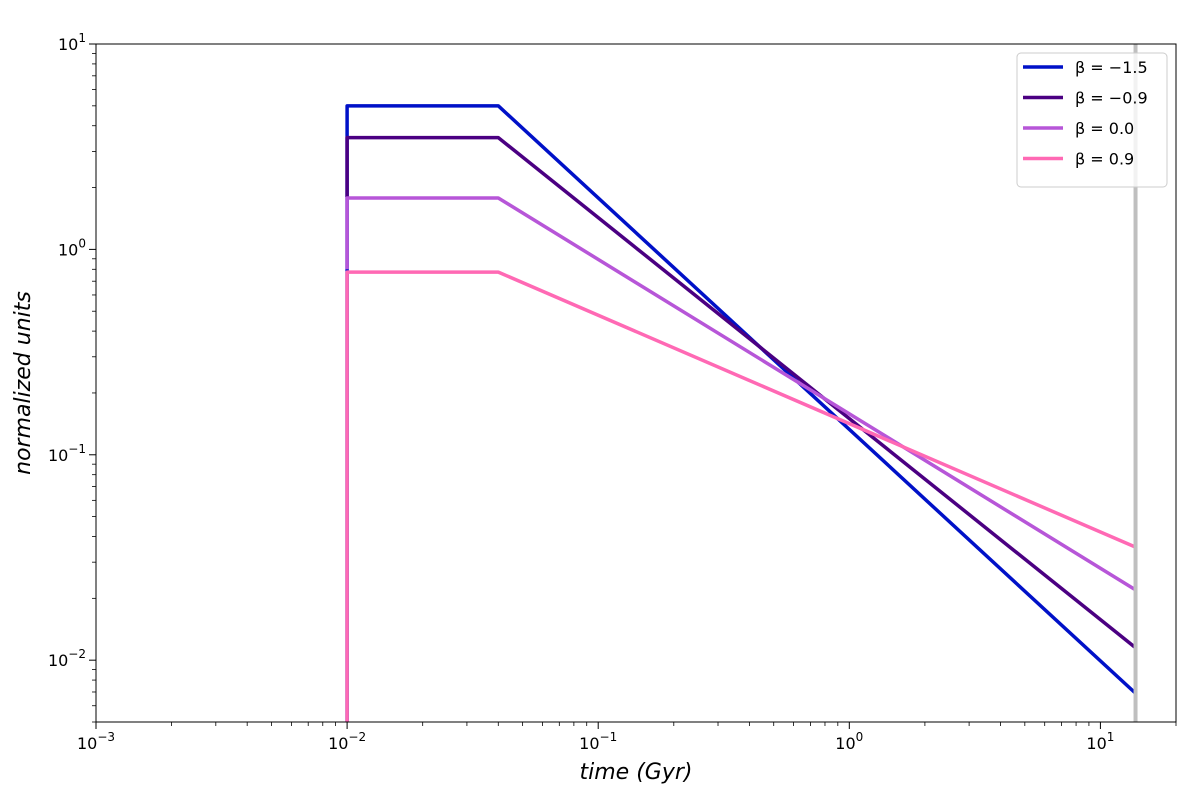 Image resolution: width=1200 pixels, height=798 pixels. Describe the element at coordinates (72, 42) in the screenshot. I see `y-tick-label: 10¹` at that location.